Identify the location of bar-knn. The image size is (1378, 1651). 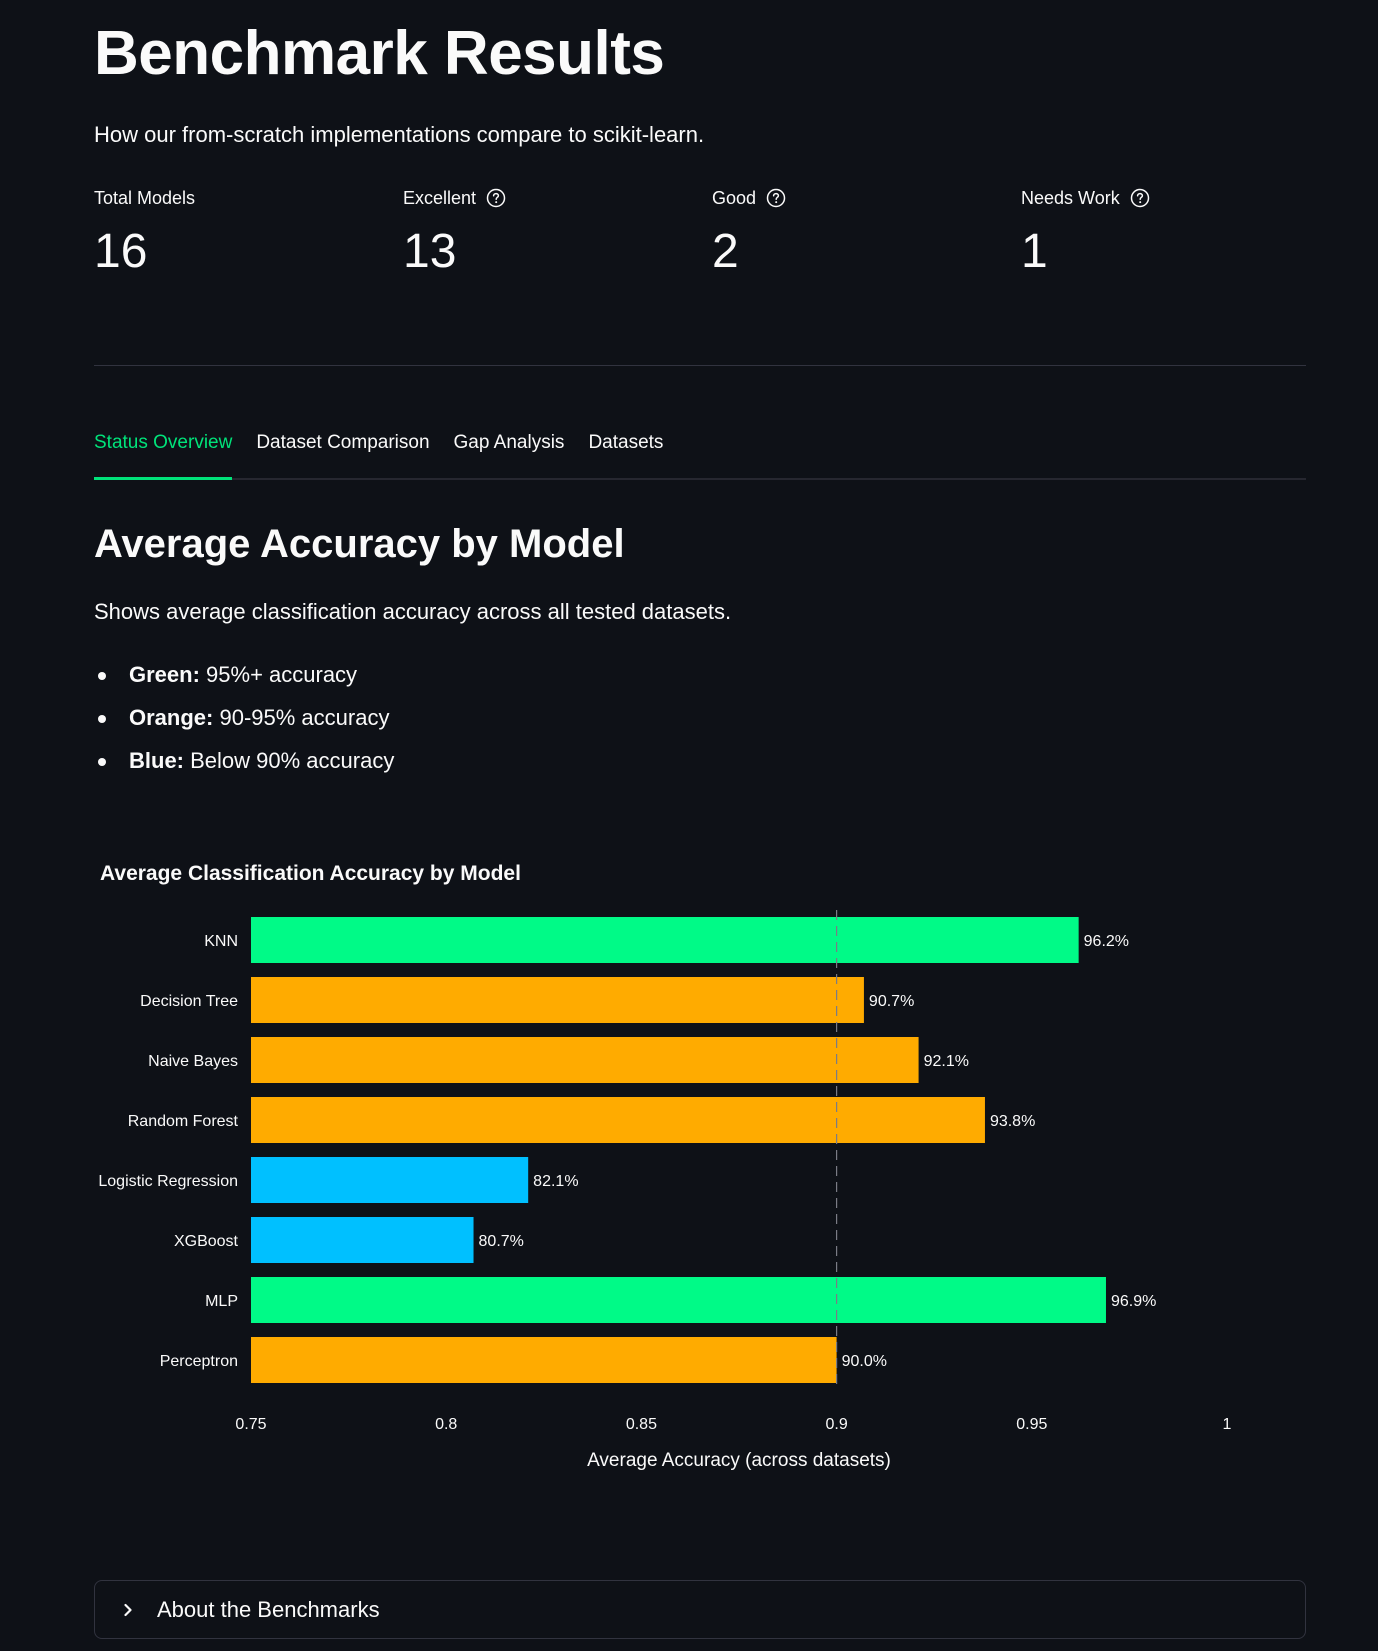
(665, 940).